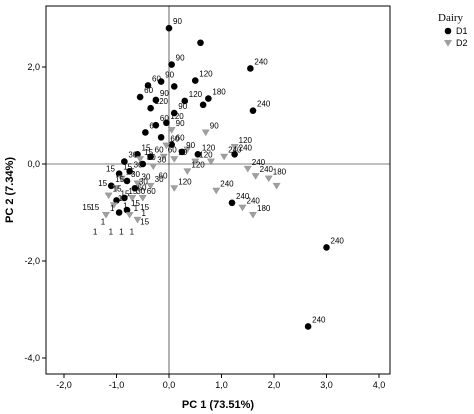 This screenshot has height=414, width=474. What do you see at coordinates (379, 385) in the screenshot?
I see `x-tick-label: 4,0` at bounding box center [379, 385].